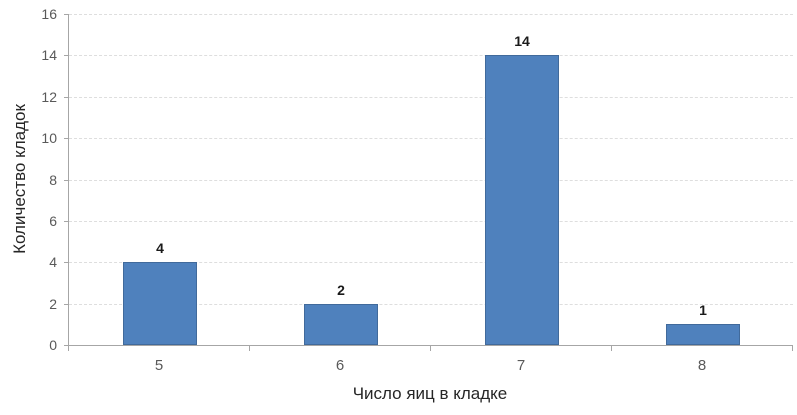  What do you see at coordinates (49, 138) in the screenshot?
I see `y-tick-label: 10` at bounding box center [49, 138].